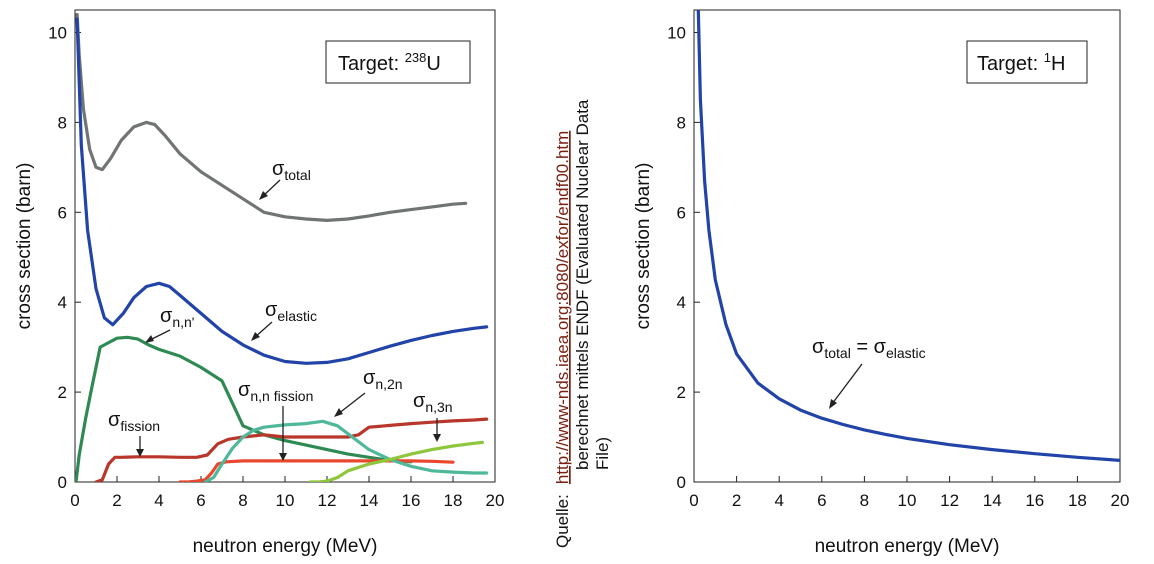 The width and height of the screenshot is (1154, 564). I want to click on svg-text: Target: 1H, so click(1021, 62).